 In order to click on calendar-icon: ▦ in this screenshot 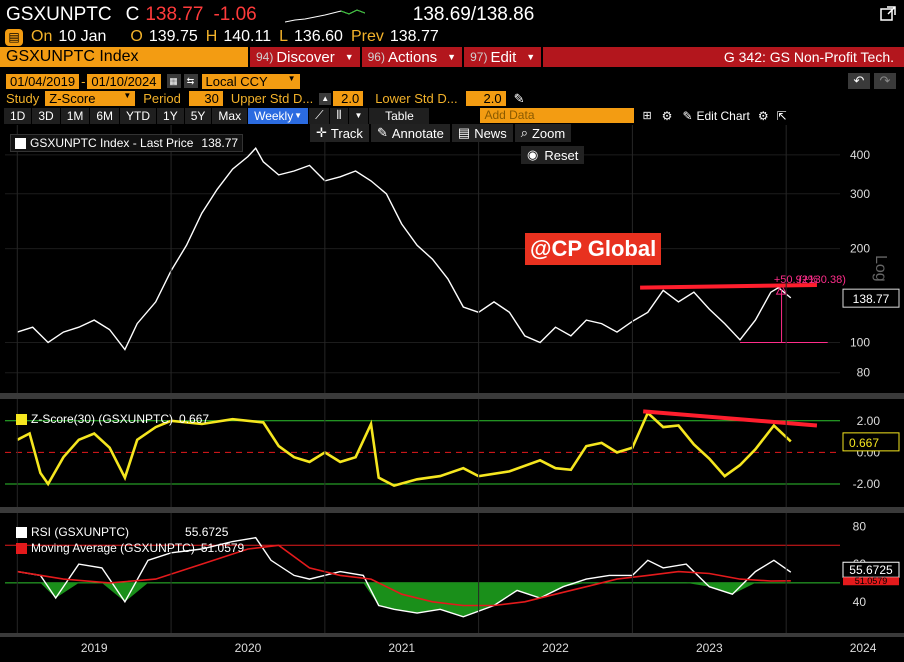, I will do `click(173, 81)`.